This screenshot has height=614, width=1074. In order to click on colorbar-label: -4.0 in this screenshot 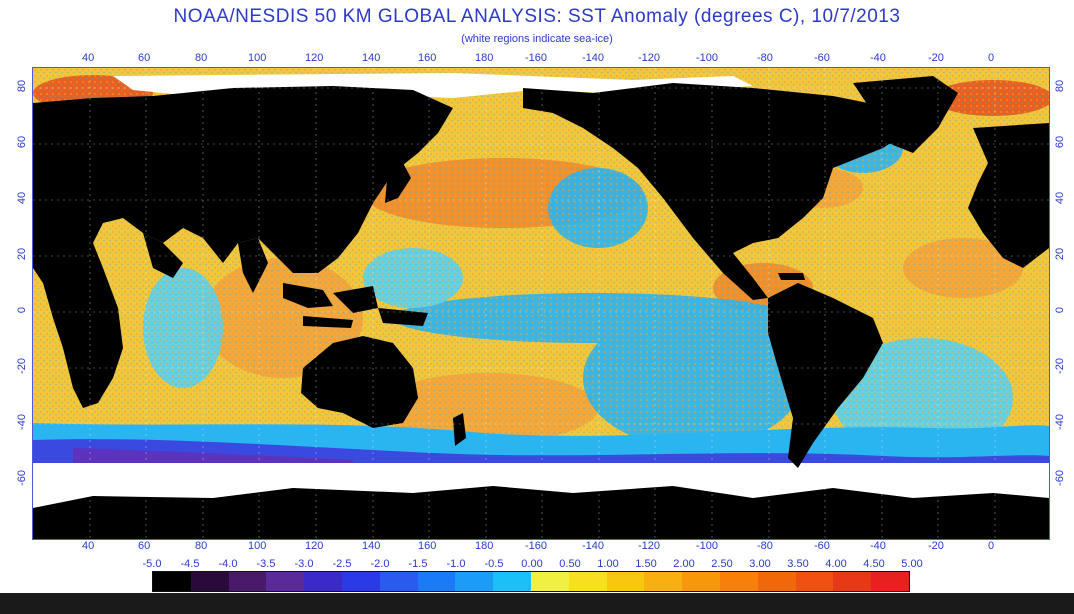, I will do `click(228, 564)`.